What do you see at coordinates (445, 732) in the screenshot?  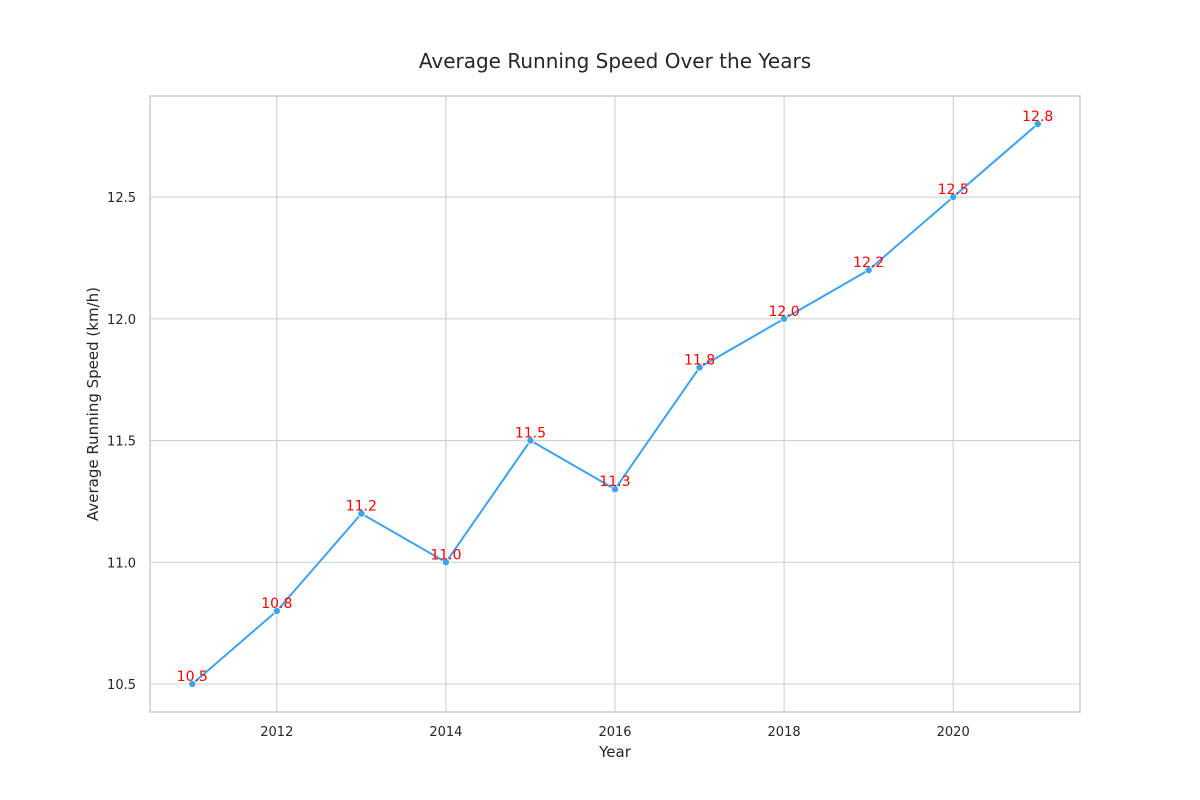 I see `x-tick-label: 2014` at bounding box center [445, 732].